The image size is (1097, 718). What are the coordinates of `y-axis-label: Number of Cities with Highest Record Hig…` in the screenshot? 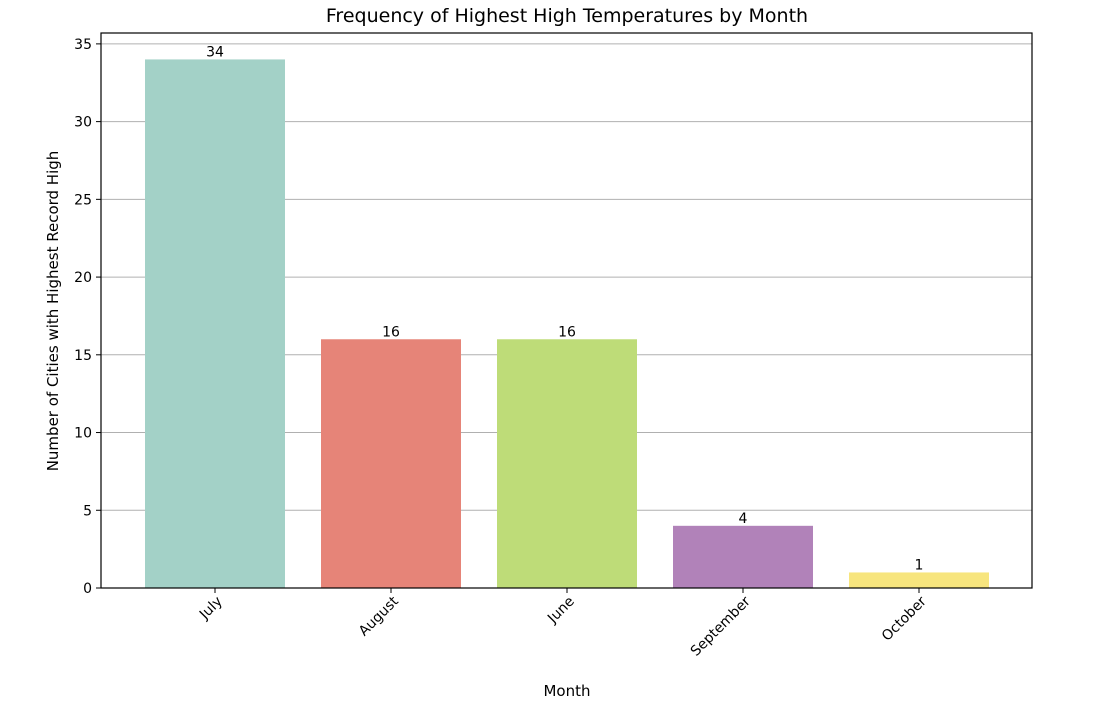 It's located at (53, 311).